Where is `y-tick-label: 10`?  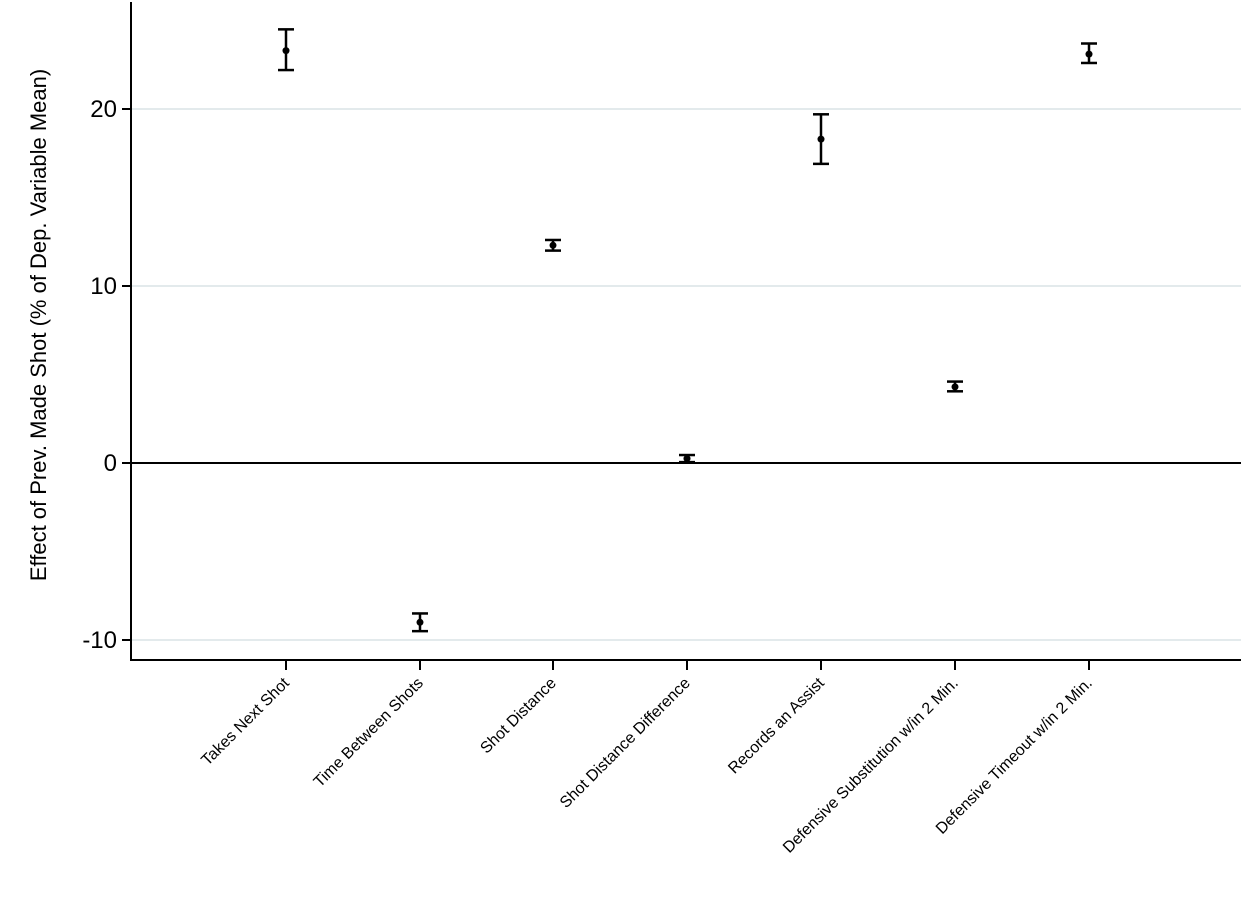 y-tick-label: 10 is located at coordinates (103, 286).